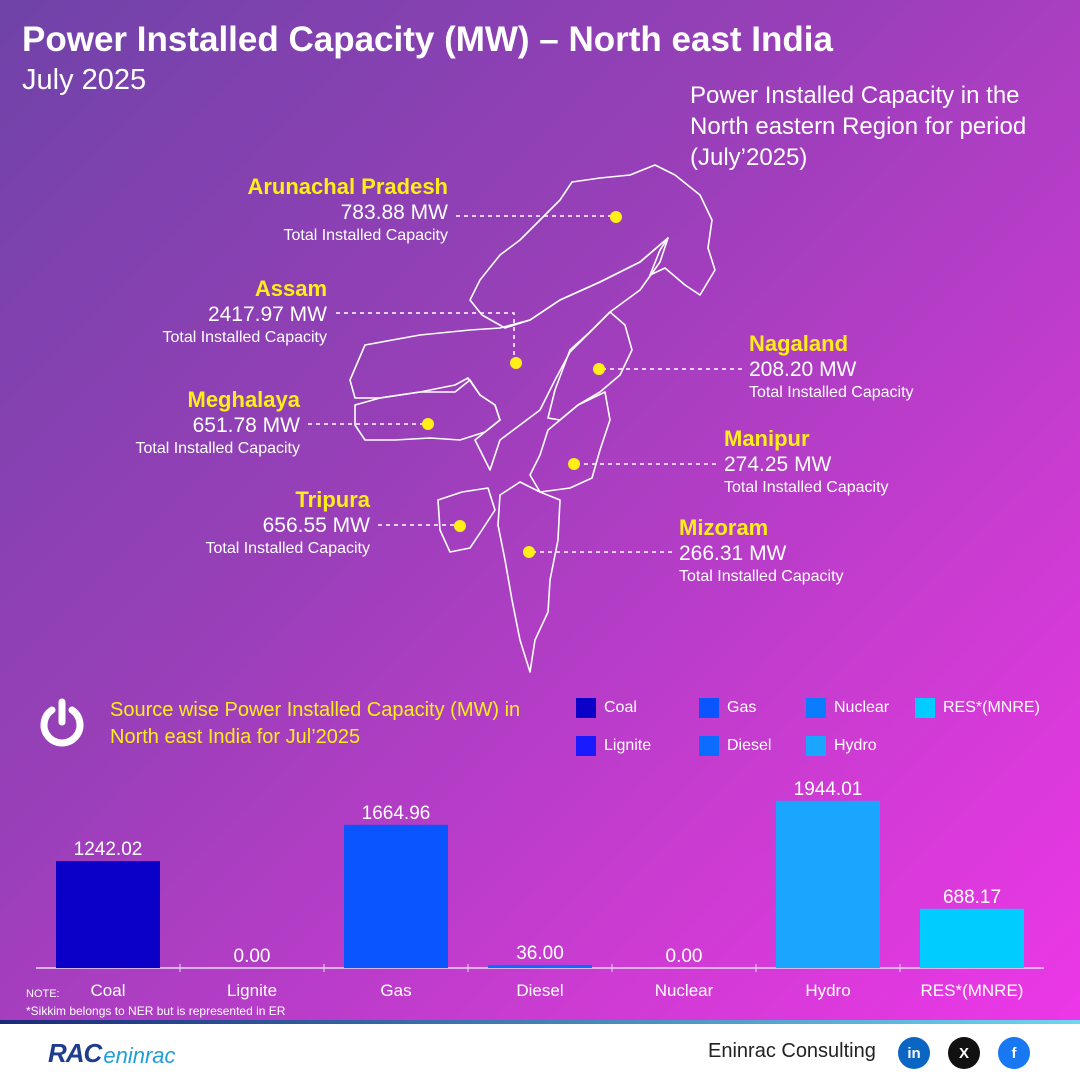  I want to click on state-name: Nagaland, so click(799, 343).